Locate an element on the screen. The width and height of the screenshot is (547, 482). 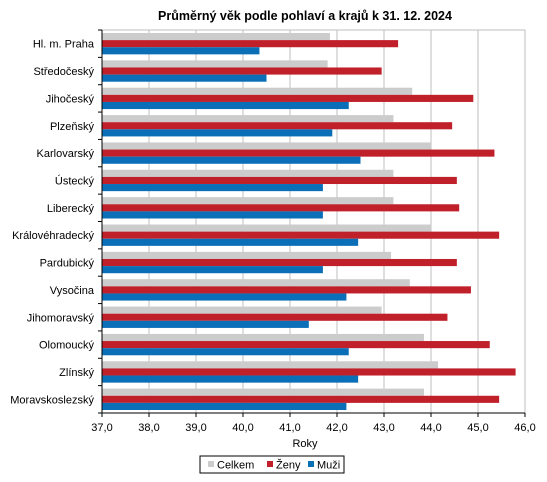
y-tick-label: Plzeňský is located at coordinates (72, 127).